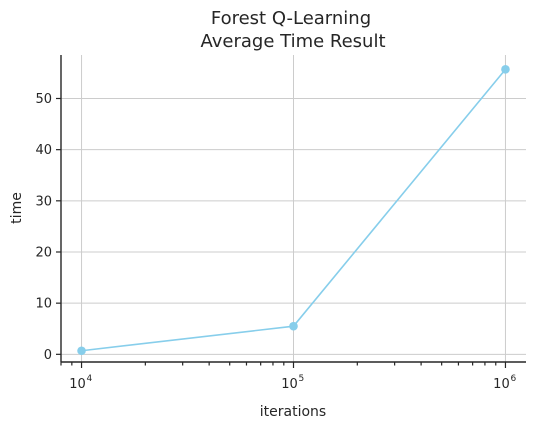  I want to click on y-tick-label: 0, so click(48, 355).